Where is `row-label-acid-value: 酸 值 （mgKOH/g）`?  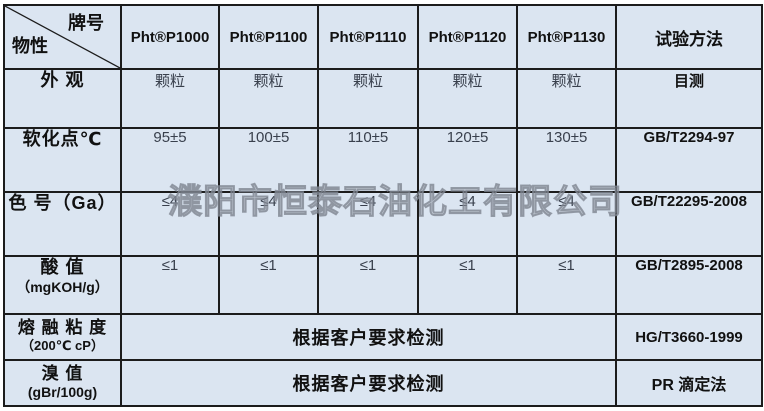
row-label-acid-value: 酸 值 （mgKOH/g） is located at coordinates (62, 285).